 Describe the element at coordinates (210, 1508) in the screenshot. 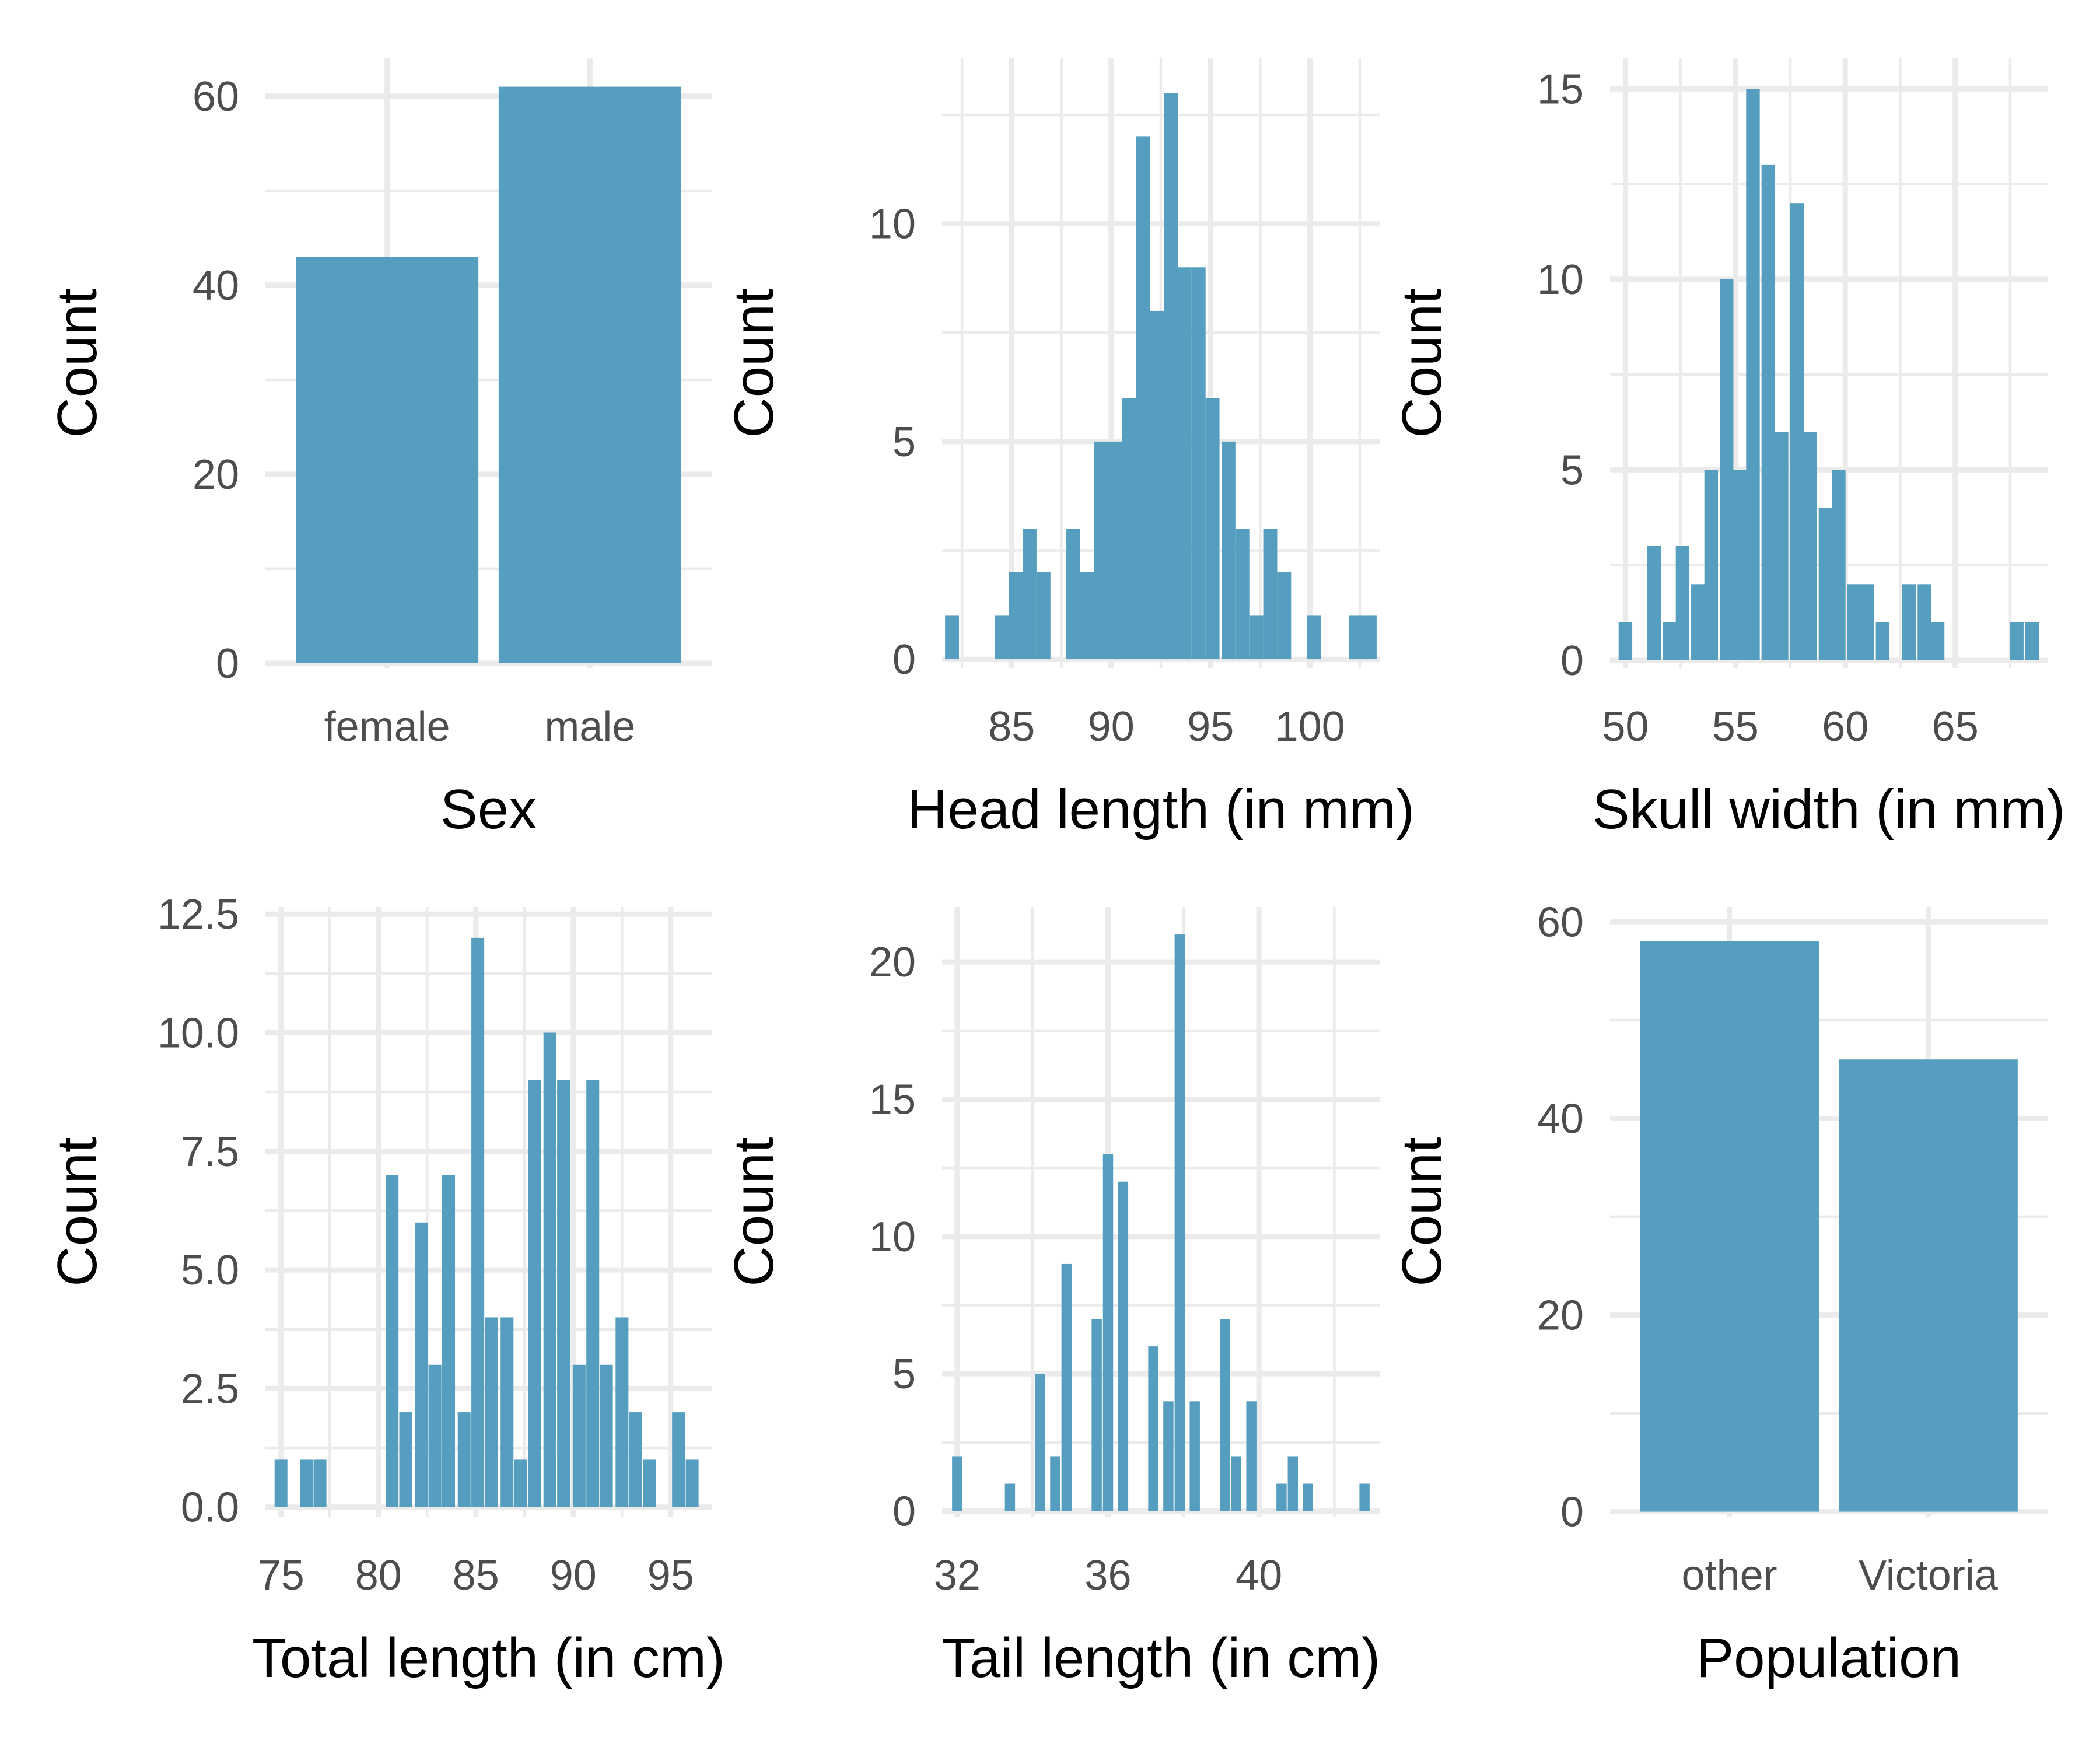

I see `y-tick-label: 0.0` at that location.